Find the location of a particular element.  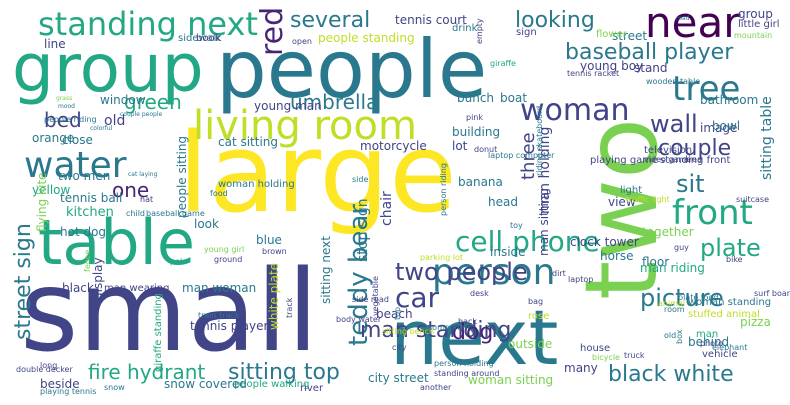

word: plate food is located at coordinates (698, 297).